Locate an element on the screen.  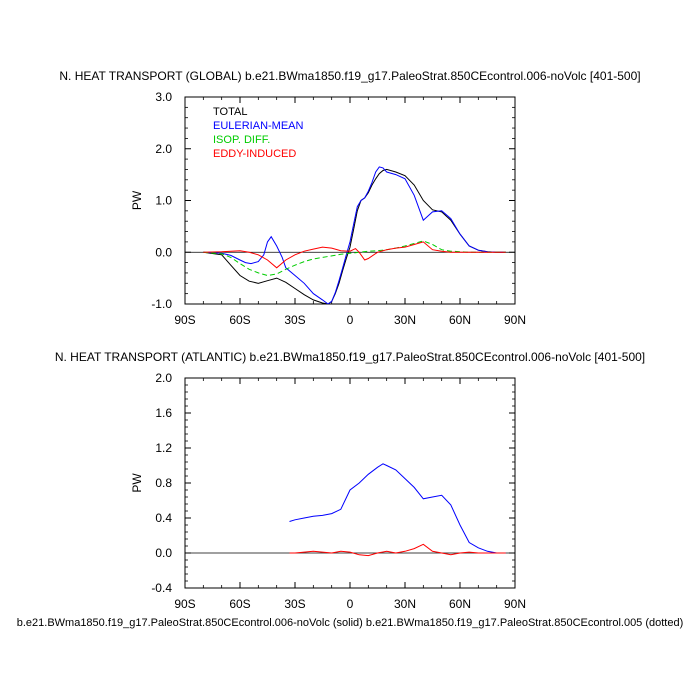
legend-entry: TOTAL is located at coordinates (230, 112).